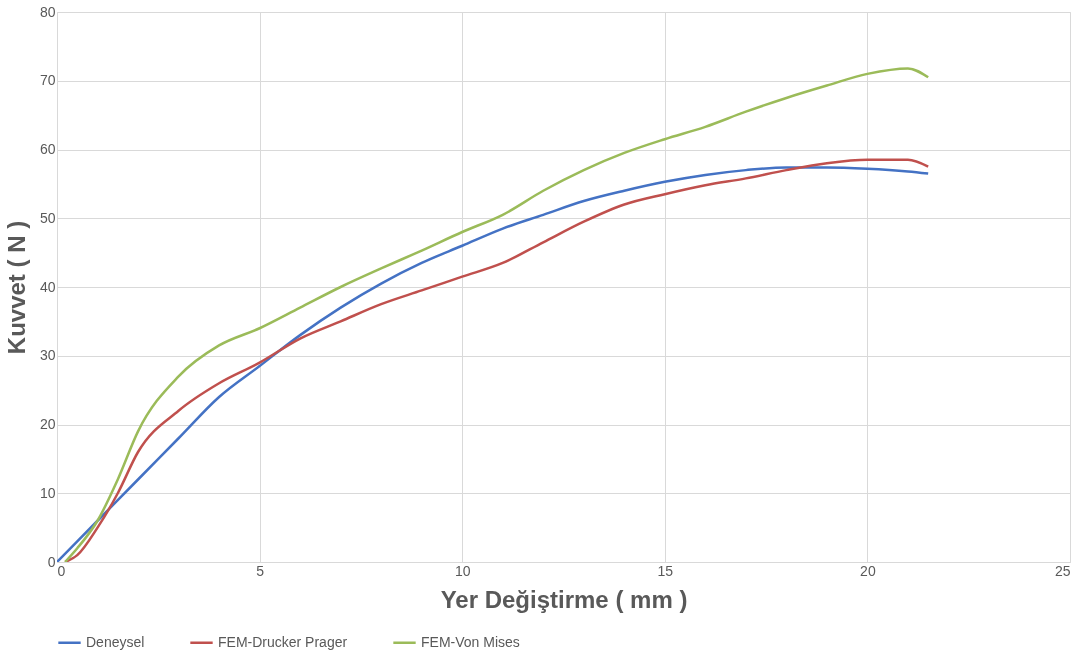  What do you see at coordinates (47, 355) in the screenshot?
I see `y-tick-label: 30` at bounding box center [47, 355].